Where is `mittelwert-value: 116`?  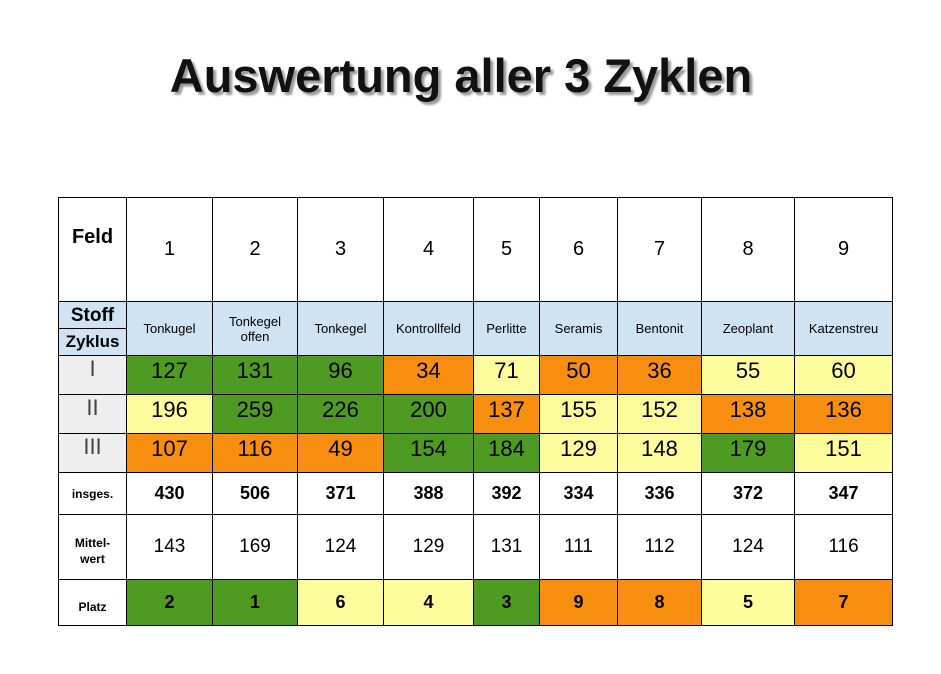
mittelwert-value: 116 is located at coordinates (843, 547).